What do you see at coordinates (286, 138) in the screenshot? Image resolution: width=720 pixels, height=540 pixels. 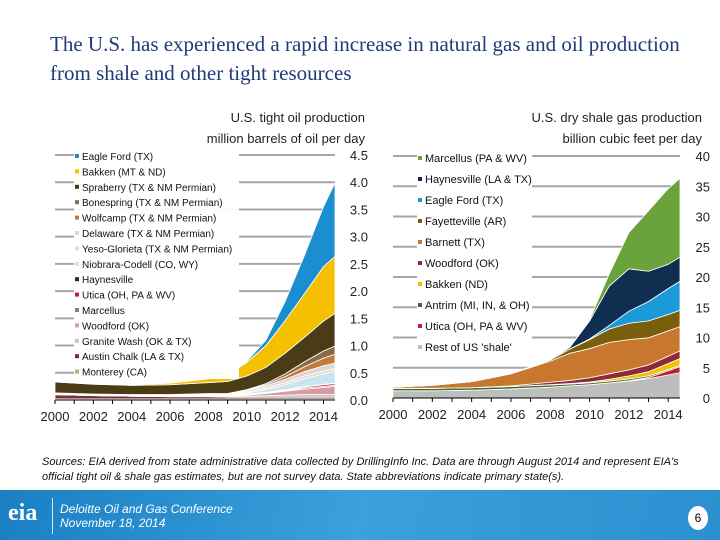 I see `y-axis-label: million barrels of oil per day` at bounding box center [286, 138].